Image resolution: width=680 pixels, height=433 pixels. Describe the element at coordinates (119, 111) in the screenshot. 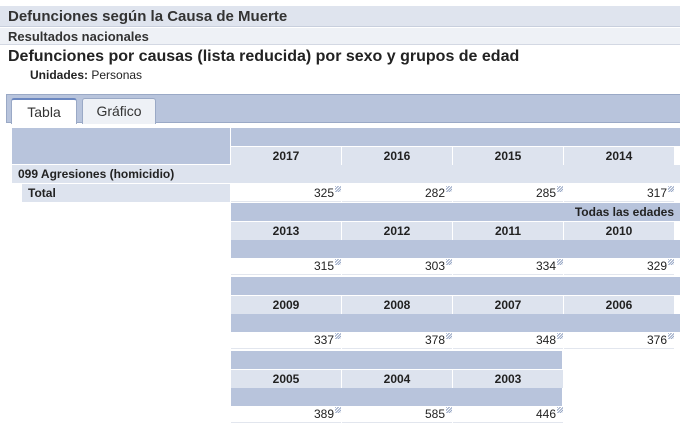

I see `tab-grafico: Gráfico` at that location.